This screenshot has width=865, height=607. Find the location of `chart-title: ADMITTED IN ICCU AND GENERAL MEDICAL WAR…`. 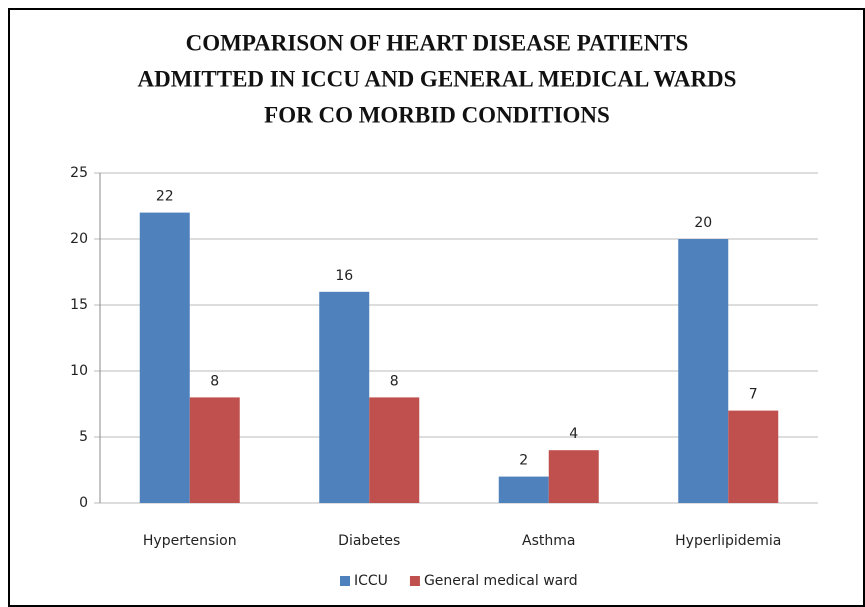

chart-title: ADMITTED IN ICCU AND GENERAL MEDICAL WAR… is located at coordinates (437, 78).